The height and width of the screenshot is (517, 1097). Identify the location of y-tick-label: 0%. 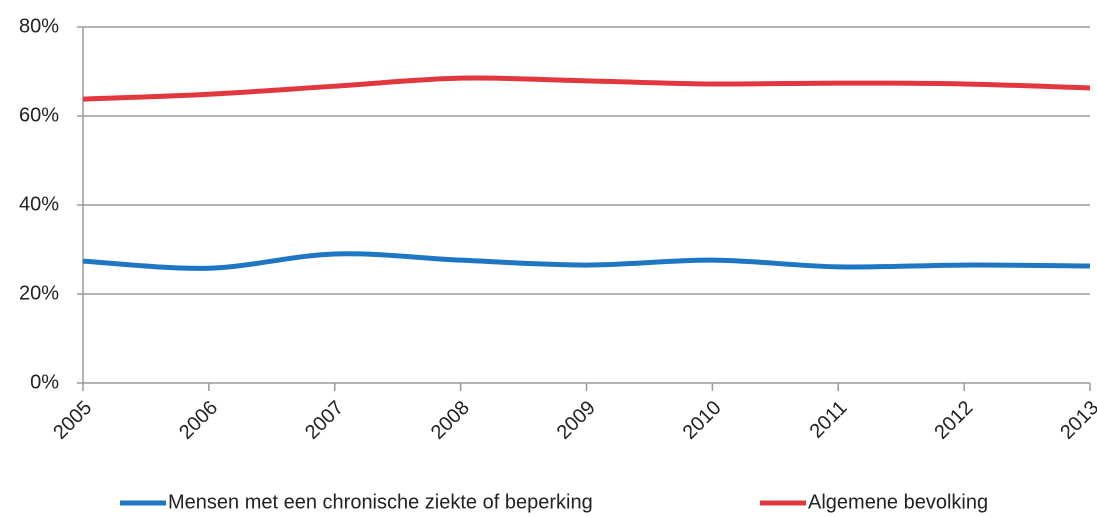
(44, 382).